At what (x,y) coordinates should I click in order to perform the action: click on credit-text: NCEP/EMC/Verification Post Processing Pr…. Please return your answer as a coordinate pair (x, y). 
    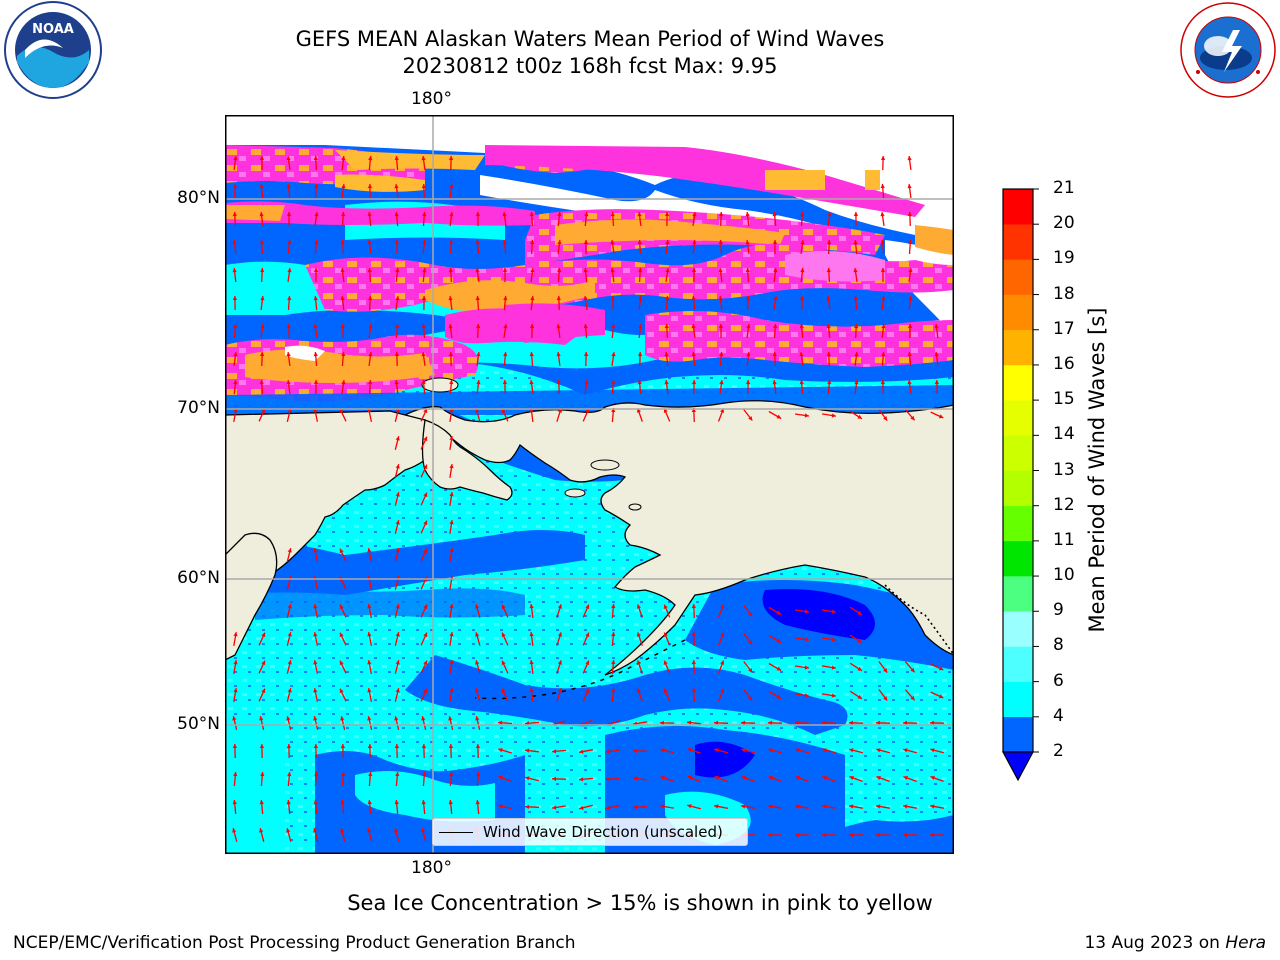
    Looking at the image, I should click on (294, 943).